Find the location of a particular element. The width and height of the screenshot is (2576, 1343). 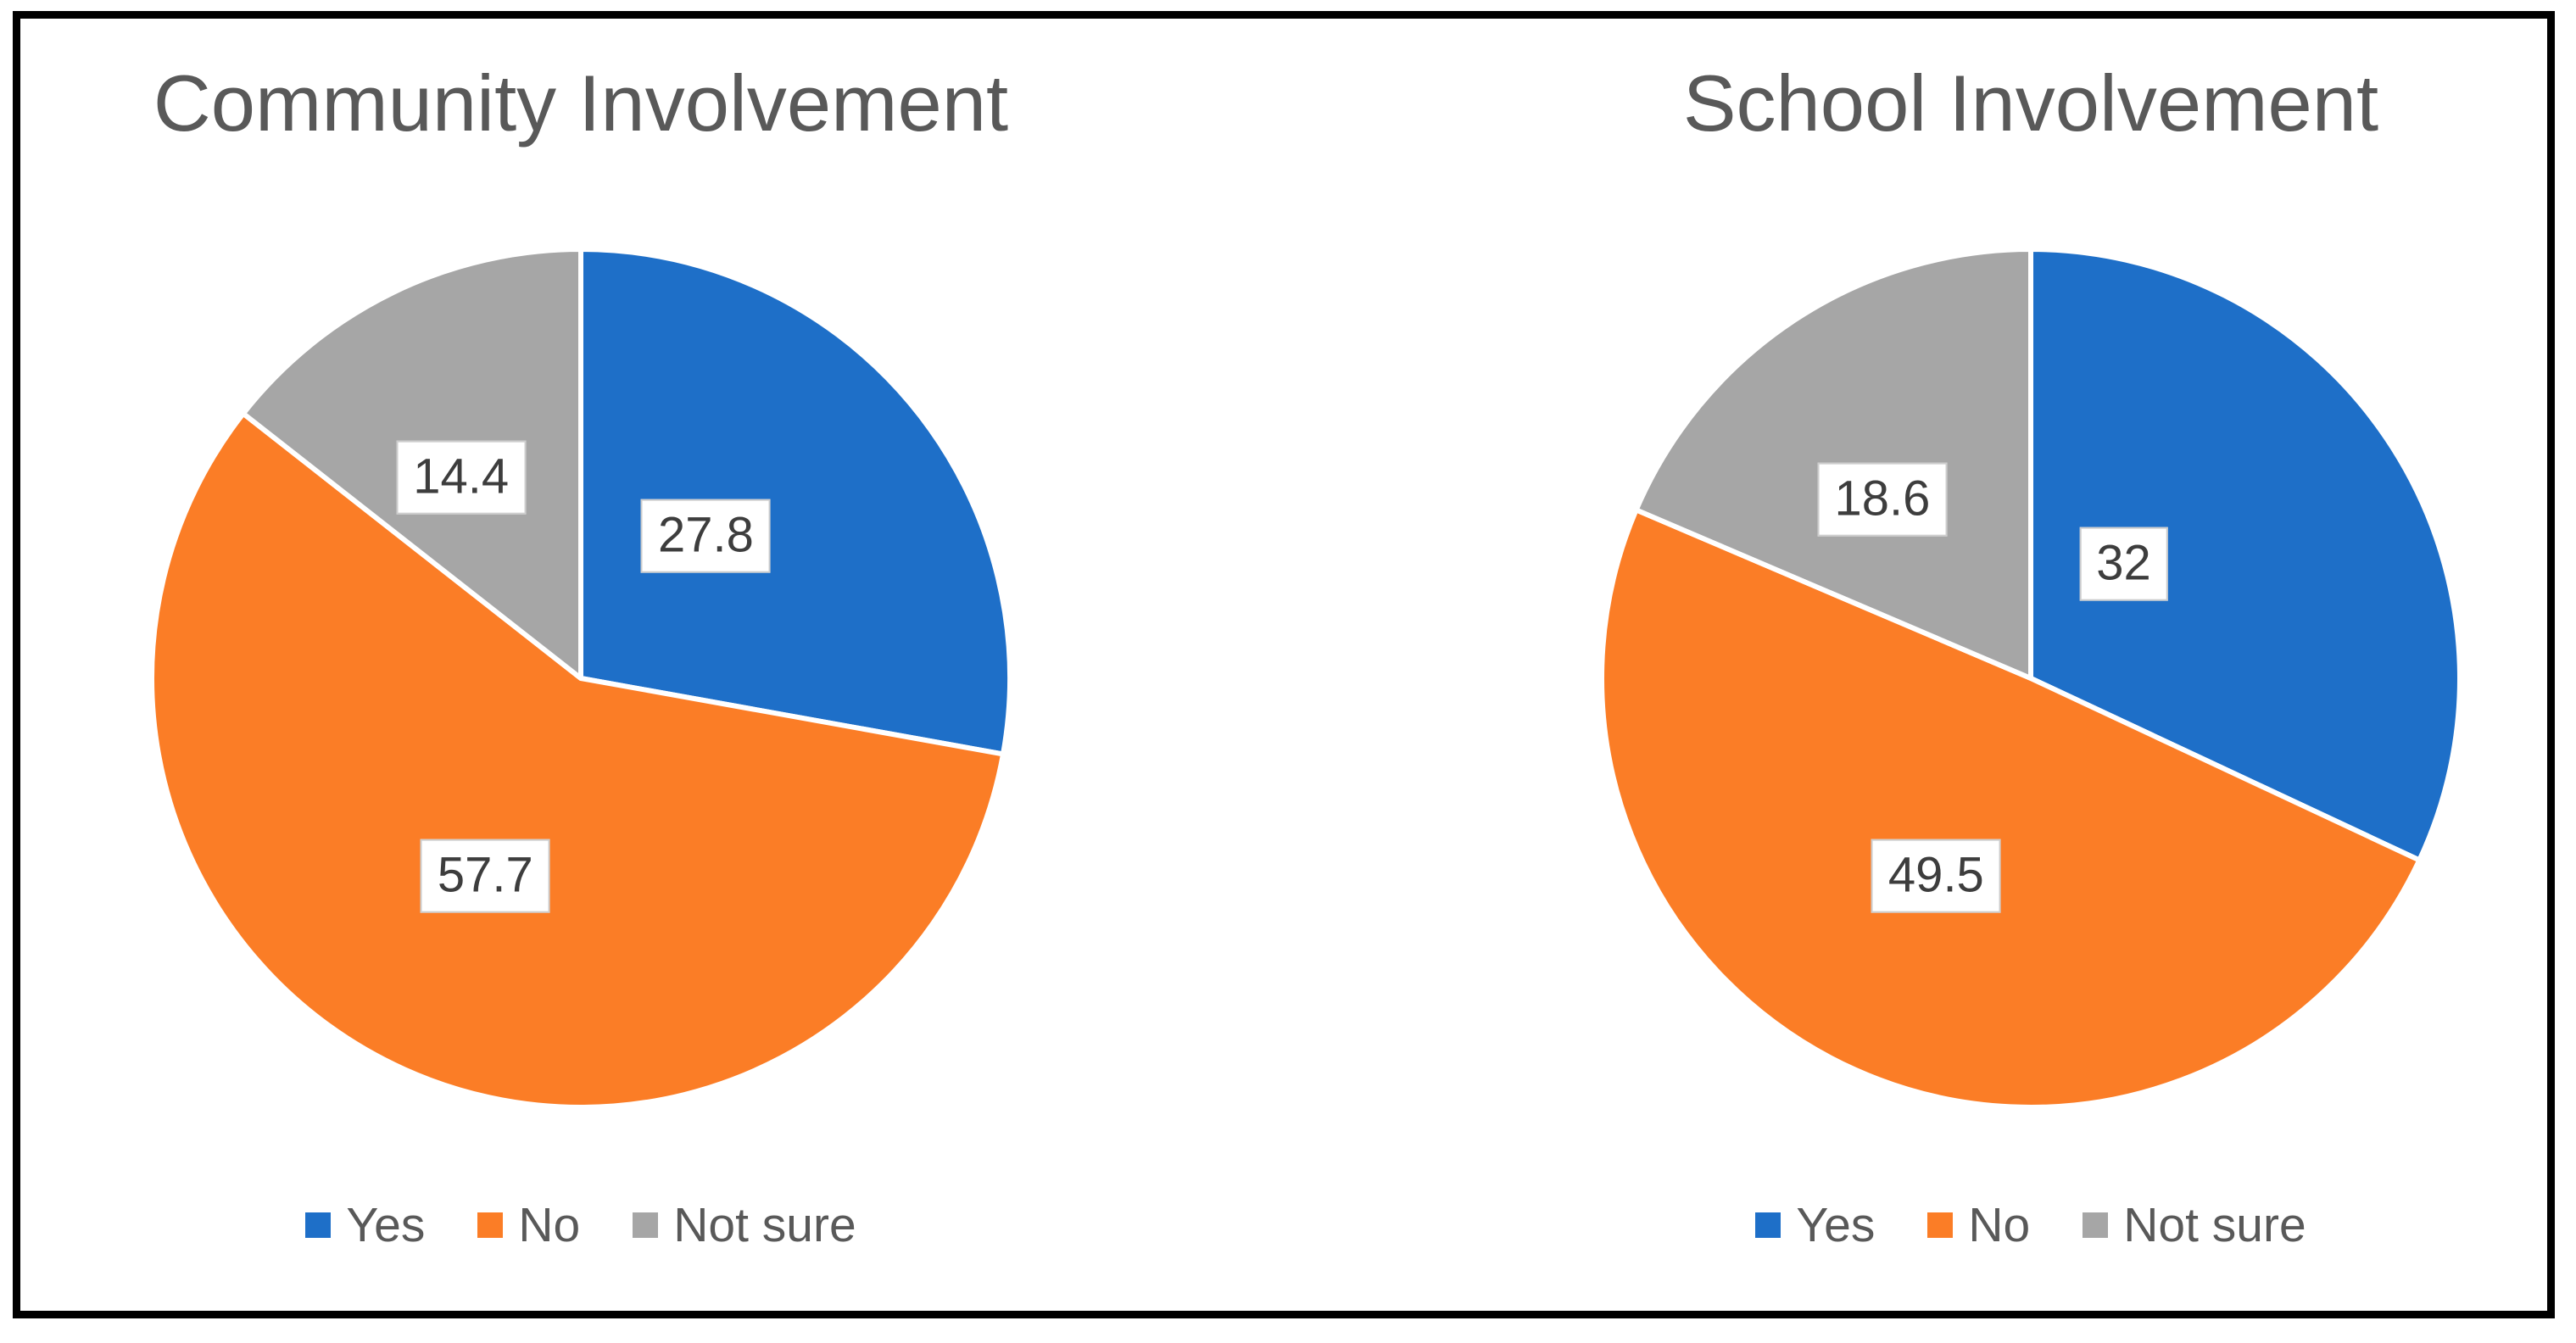

data-label-not-sure: 18.6 is located at coordinates (1882, 500).